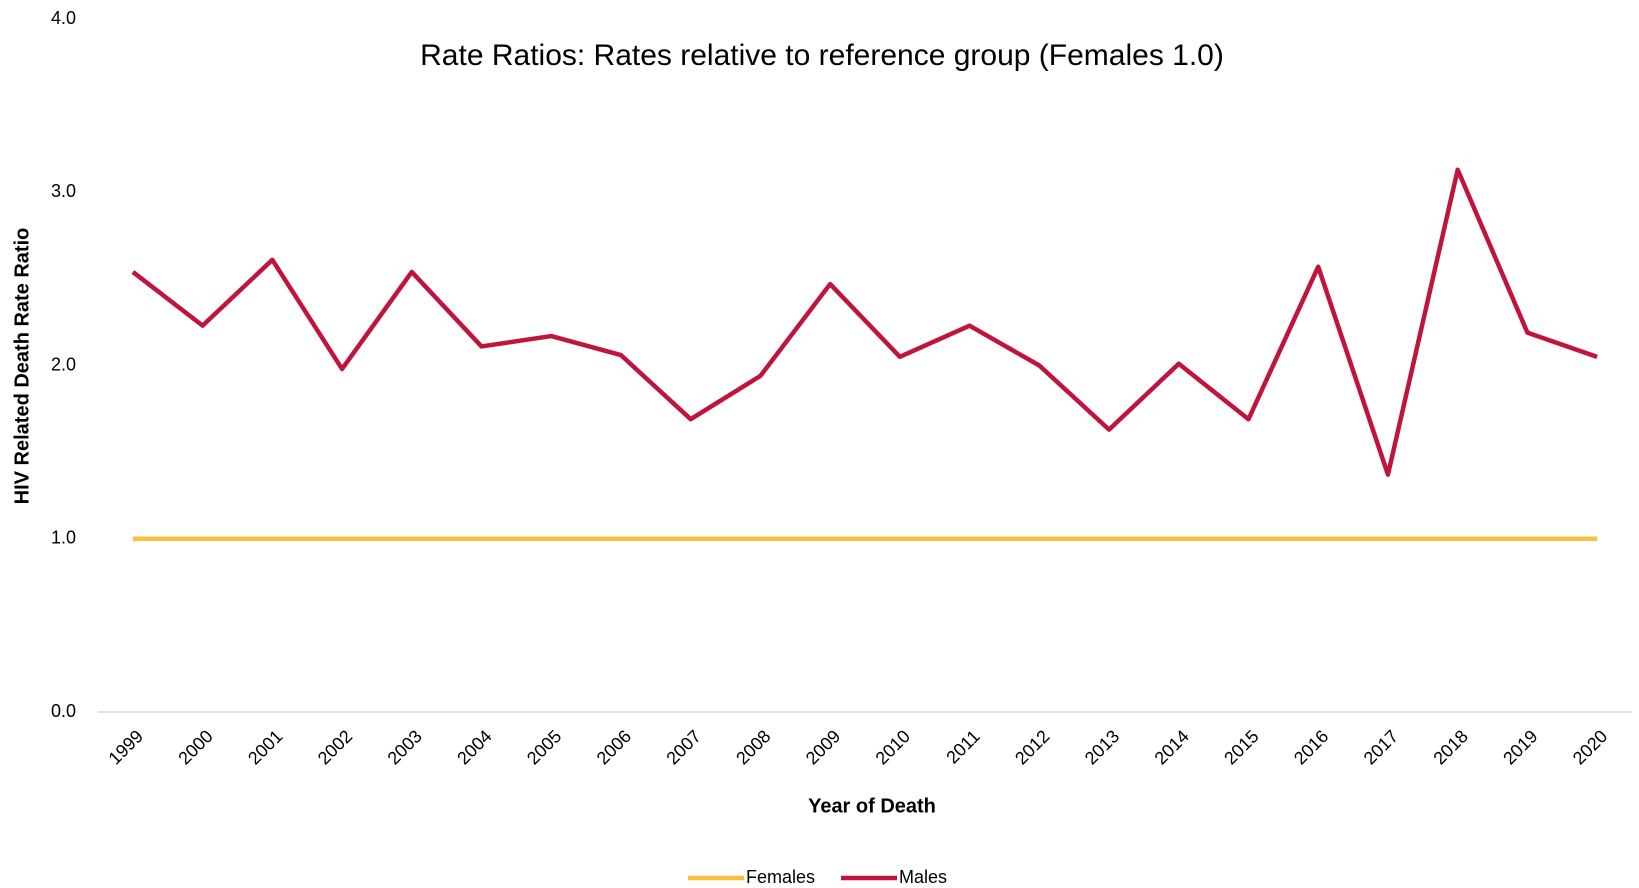 The height and width of the screenshot is (888, 1639). I want to click on x-tick-label: 2017, so click(1381, 747).